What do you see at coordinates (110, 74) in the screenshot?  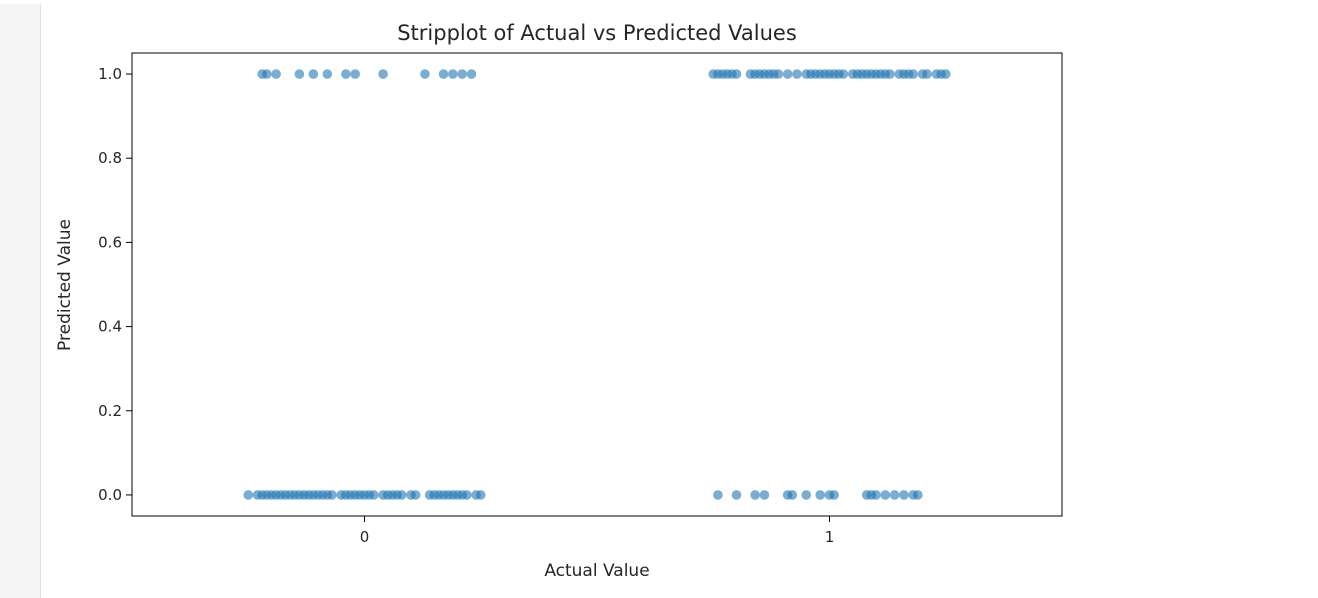 I see `y-tick-label: 1.0` at bounding box center [110, 74].